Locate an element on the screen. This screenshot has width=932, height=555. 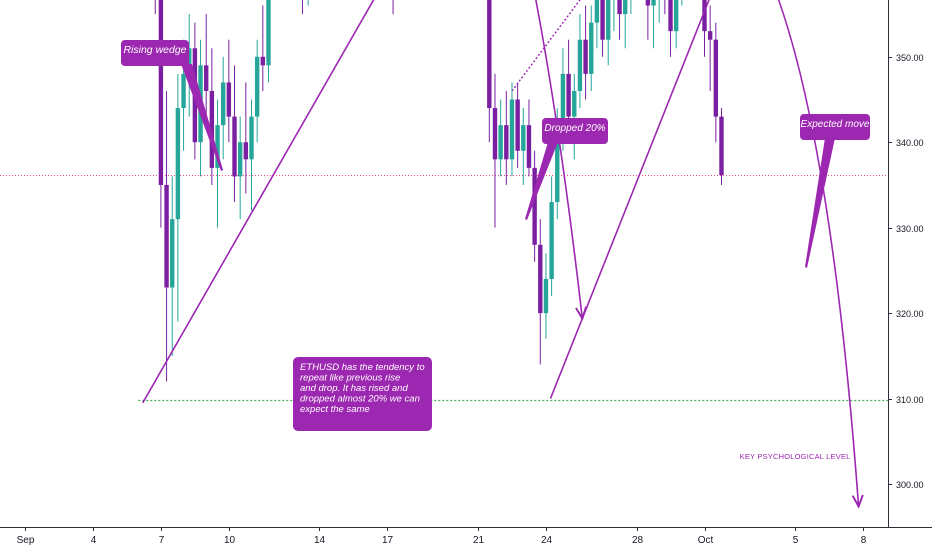
rising-wedge-callout-text: Rising wedge is located at coordinates (154, 50).